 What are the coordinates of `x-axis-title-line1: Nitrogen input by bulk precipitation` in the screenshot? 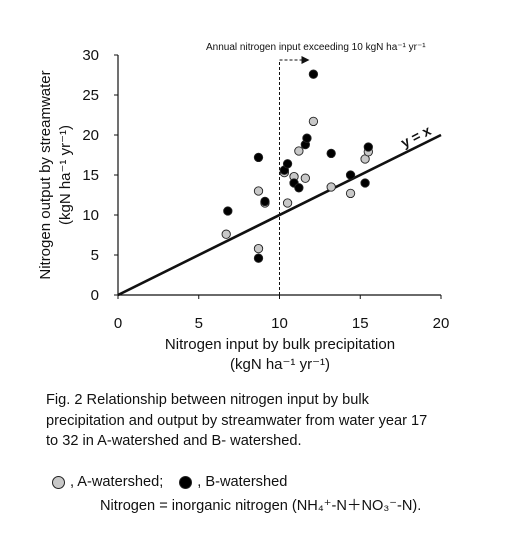 It's located at (280, 344).